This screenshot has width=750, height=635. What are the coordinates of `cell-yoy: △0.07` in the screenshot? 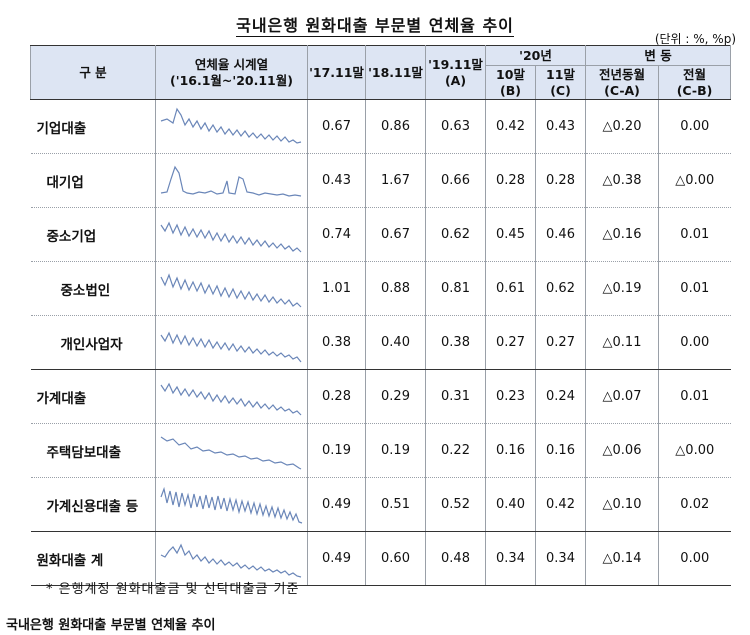 It's located at (622, 396).